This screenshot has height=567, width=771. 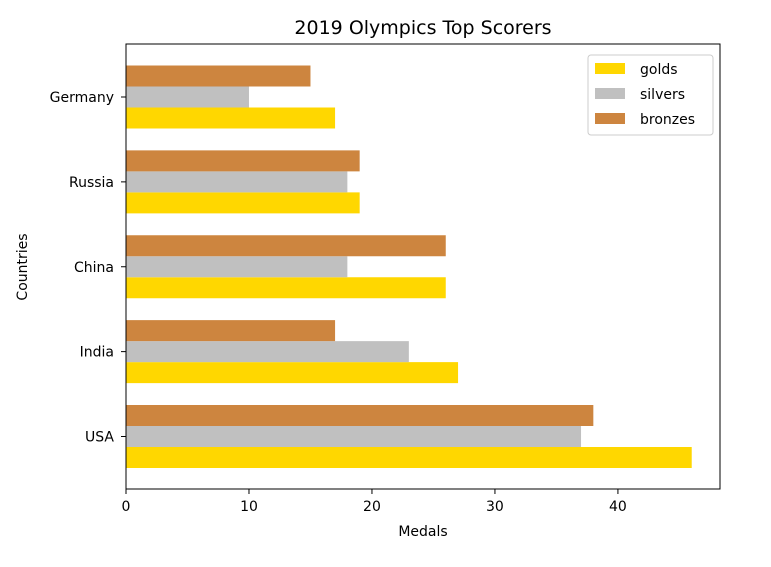 What do you see at coordinates (354, 436) in the screenshot?
I see `bar-silvers-usa` at bounding box center [354, 436].